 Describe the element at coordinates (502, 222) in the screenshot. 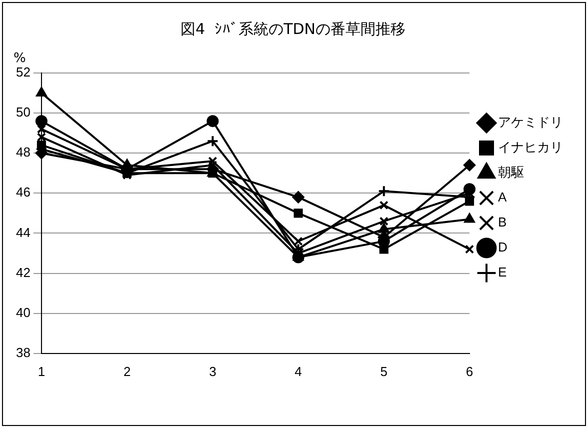

I see `legend-label: B` at that location.